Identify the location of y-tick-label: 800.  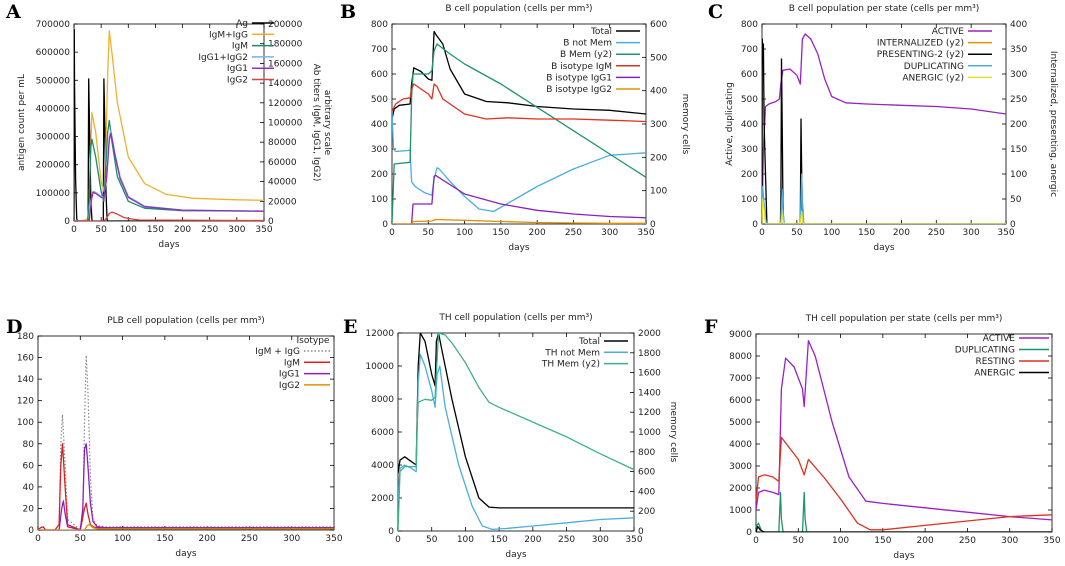
(379, 25).